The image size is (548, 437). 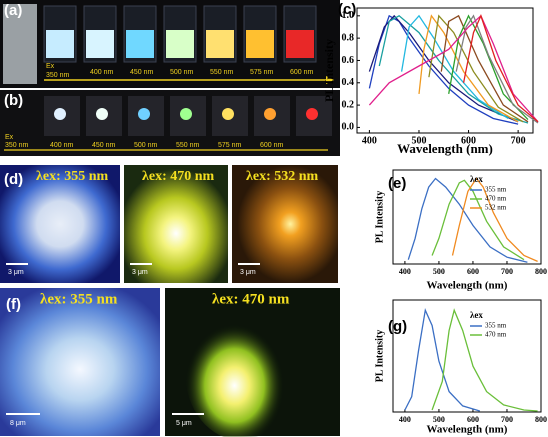 I want to click on legend-label: 532 nm, so click(x=496, y=208).